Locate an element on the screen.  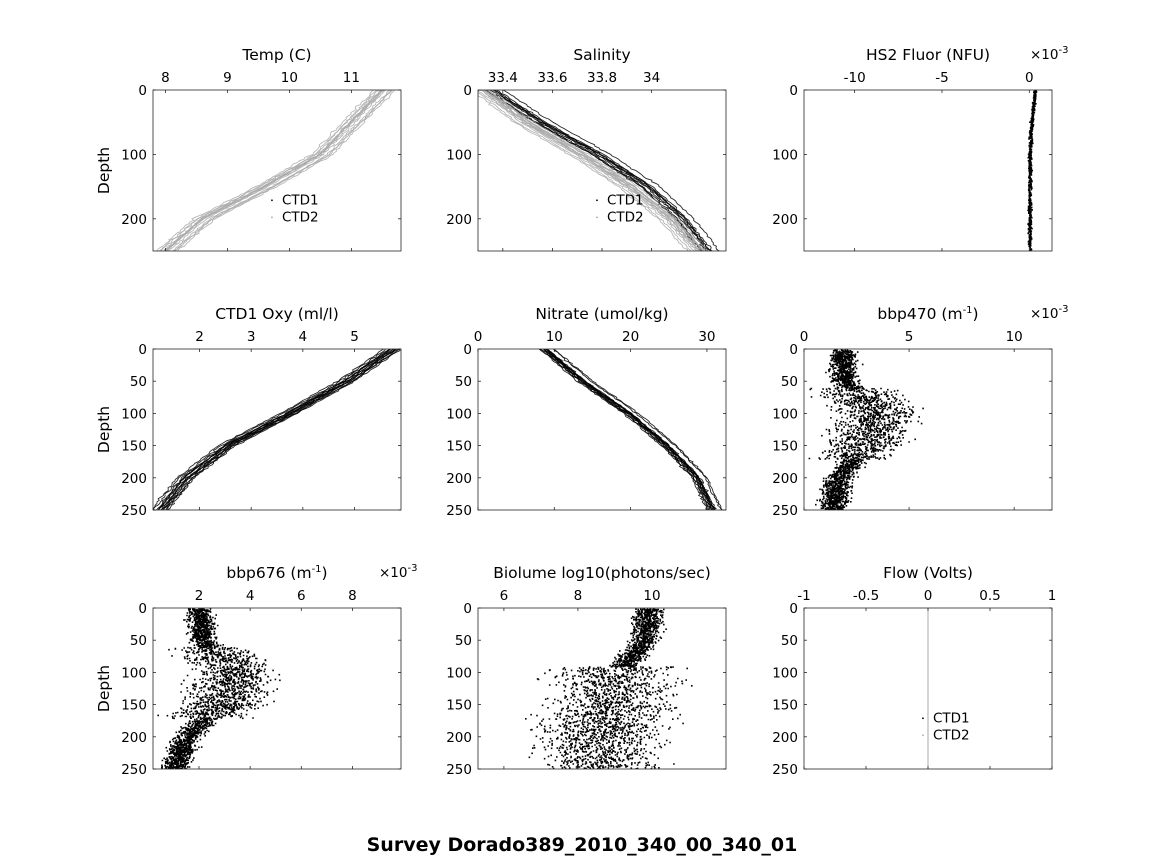
x-tick-label: 30 is located at coordinates (706, 337).